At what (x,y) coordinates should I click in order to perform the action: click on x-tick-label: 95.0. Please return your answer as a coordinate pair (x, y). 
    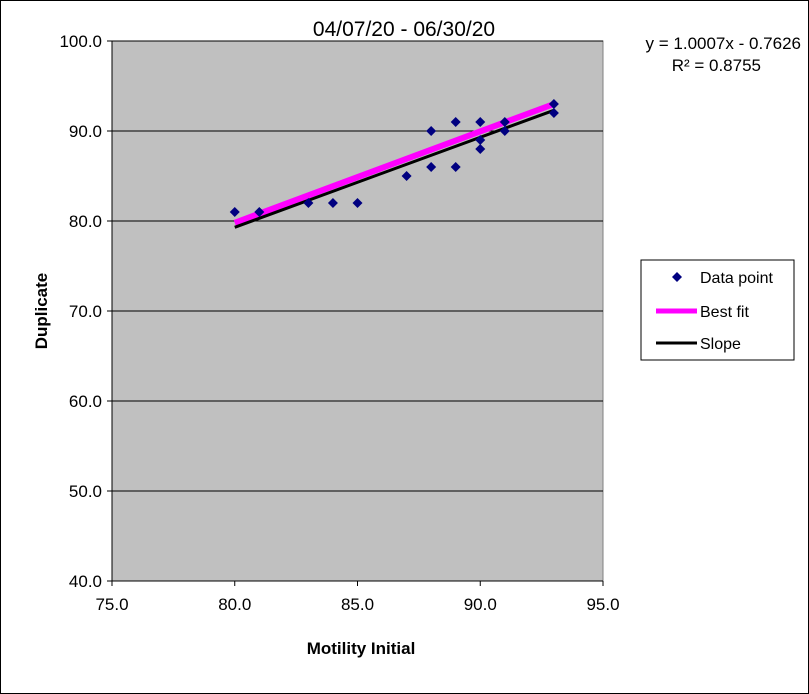
    Looking at the image, I should click on (602, 604).